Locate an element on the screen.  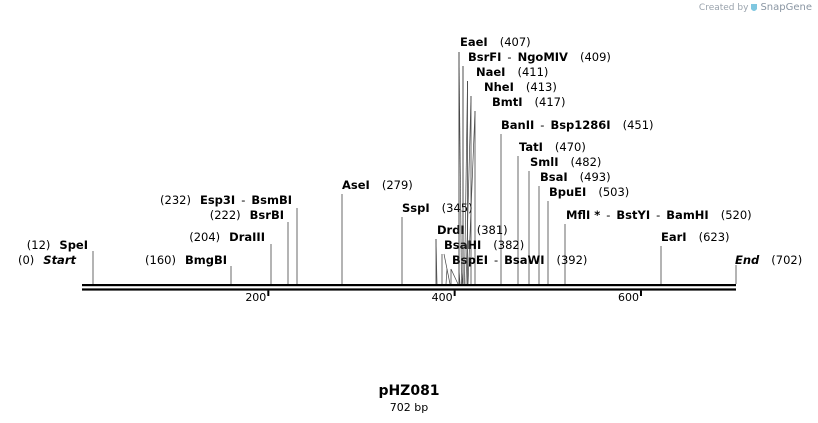
site-bmti: BmtI (417) is located at coordinates (519, 189).